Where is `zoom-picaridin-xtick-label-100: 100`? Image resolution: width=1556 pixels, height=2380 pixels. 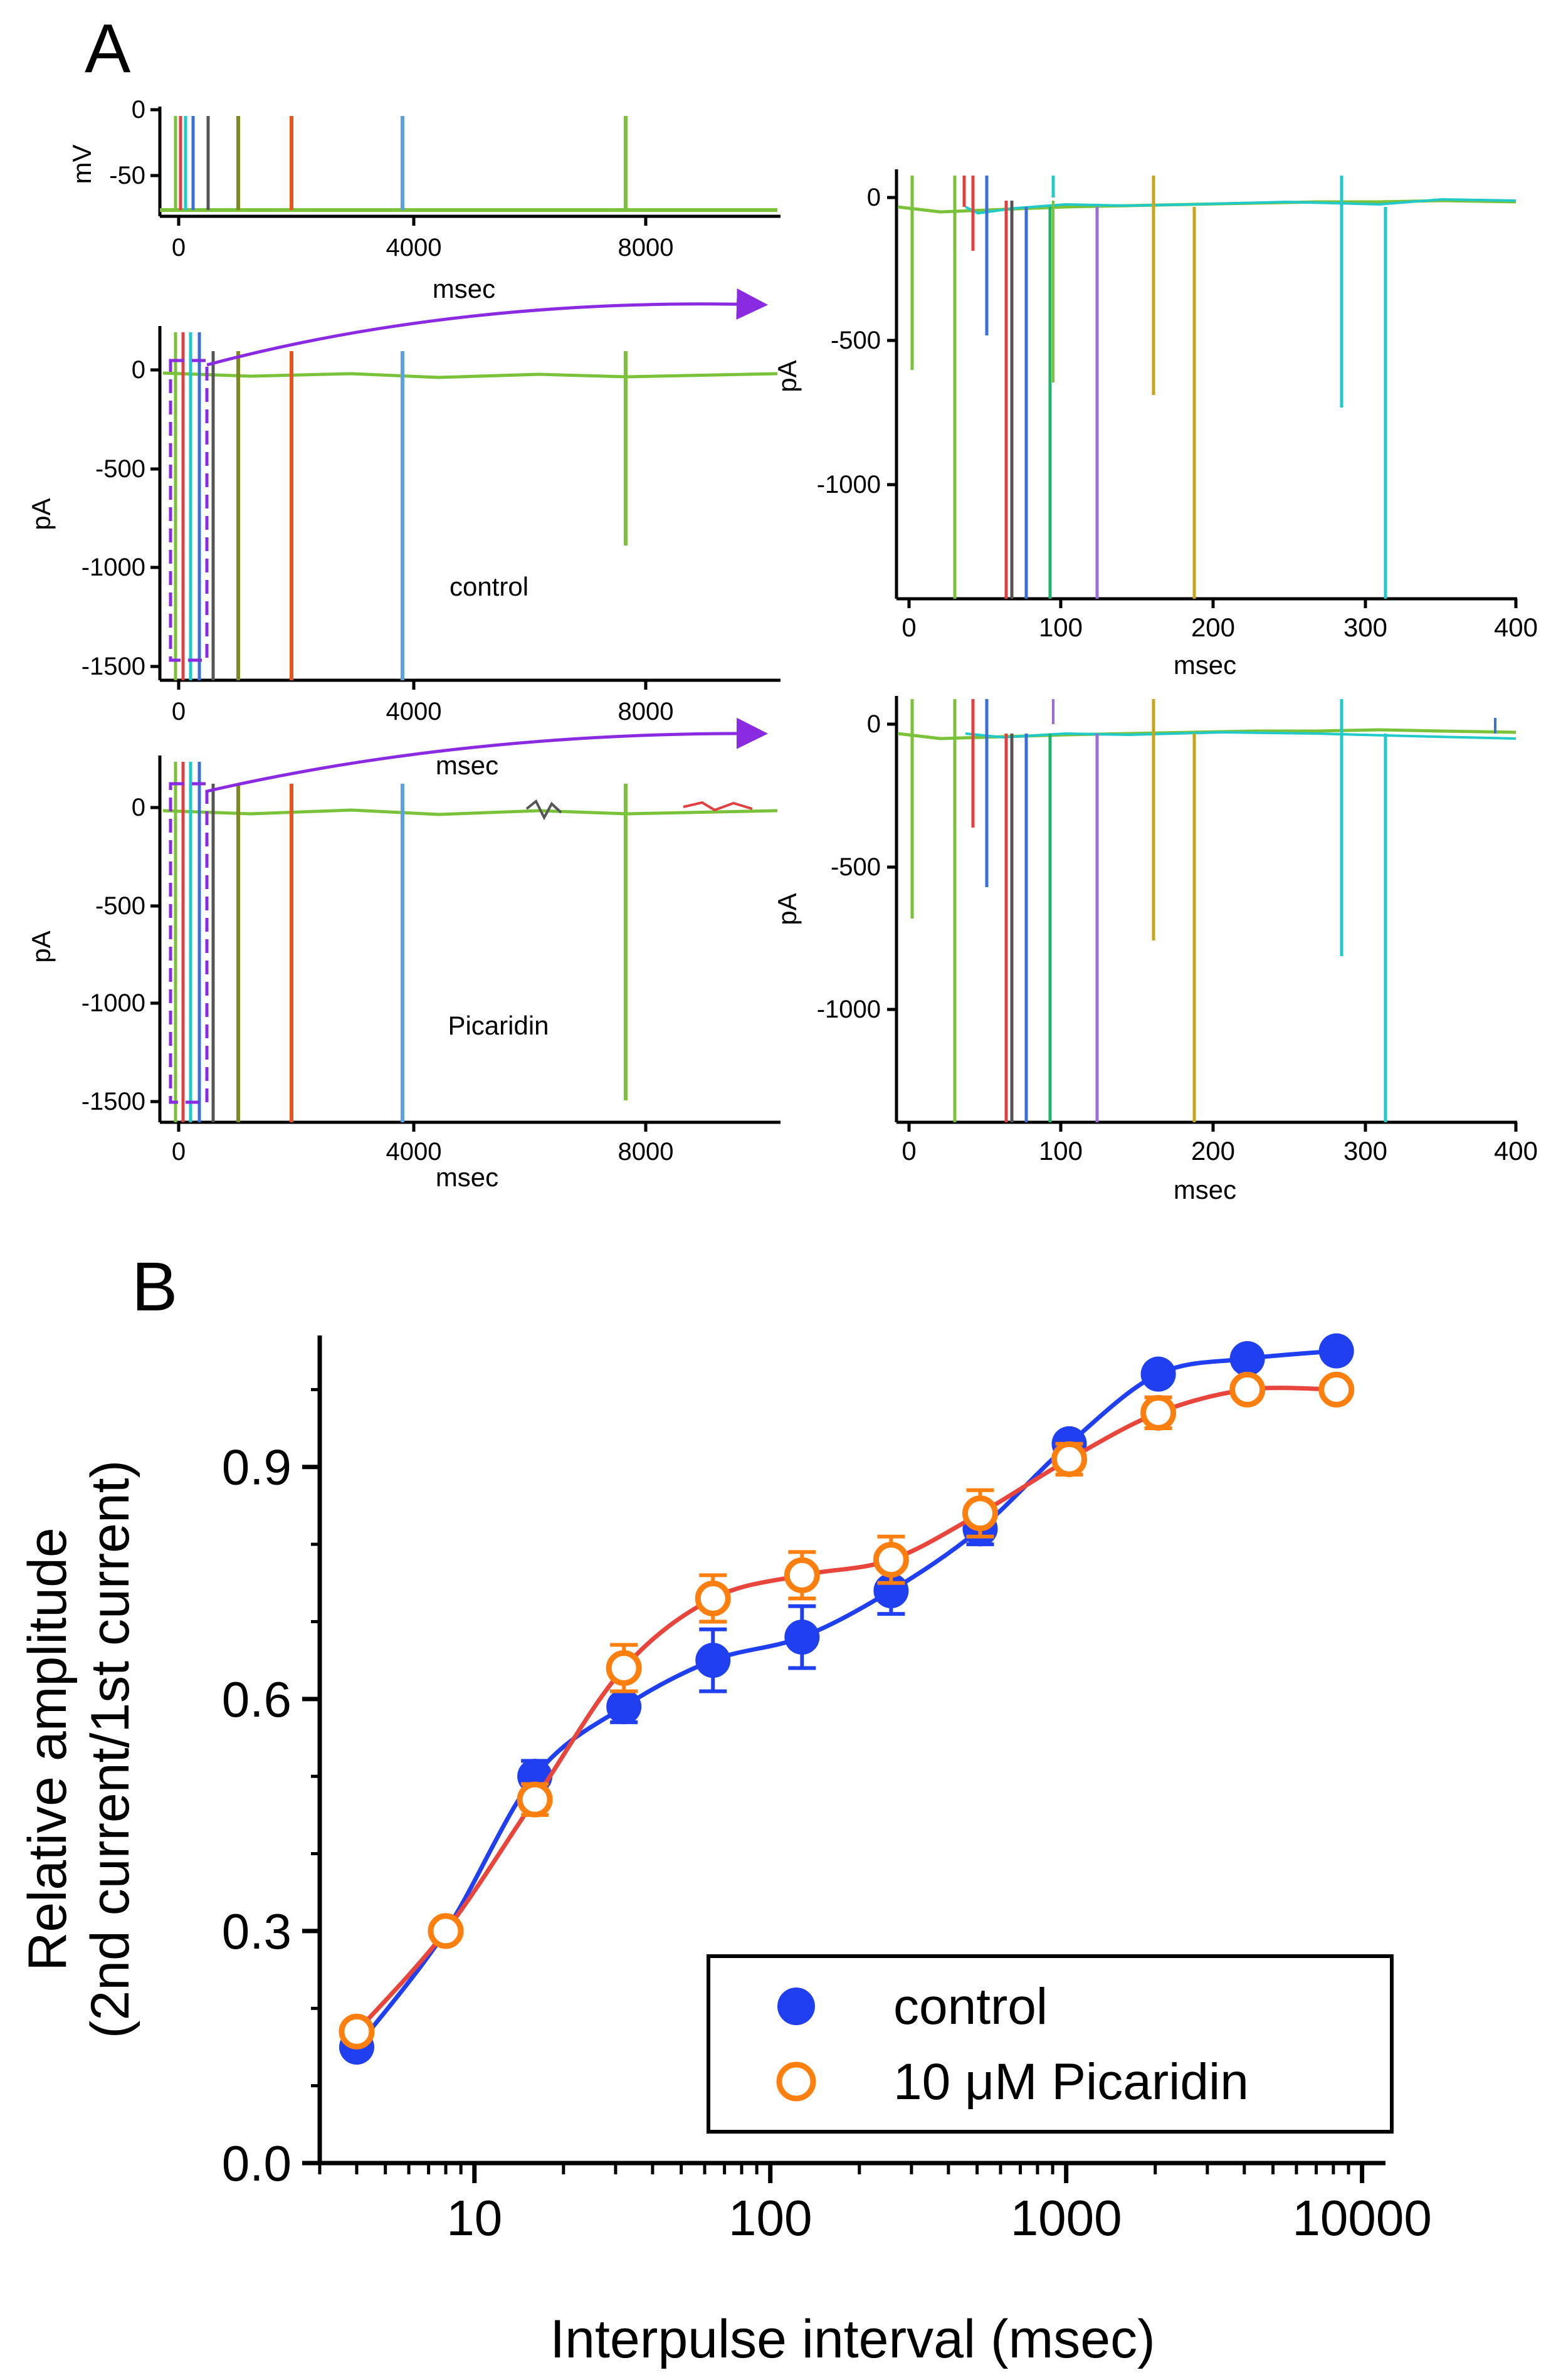
zoom-picaridin-xtick-label-100: 100 is located at coordinates (1061, 1151).